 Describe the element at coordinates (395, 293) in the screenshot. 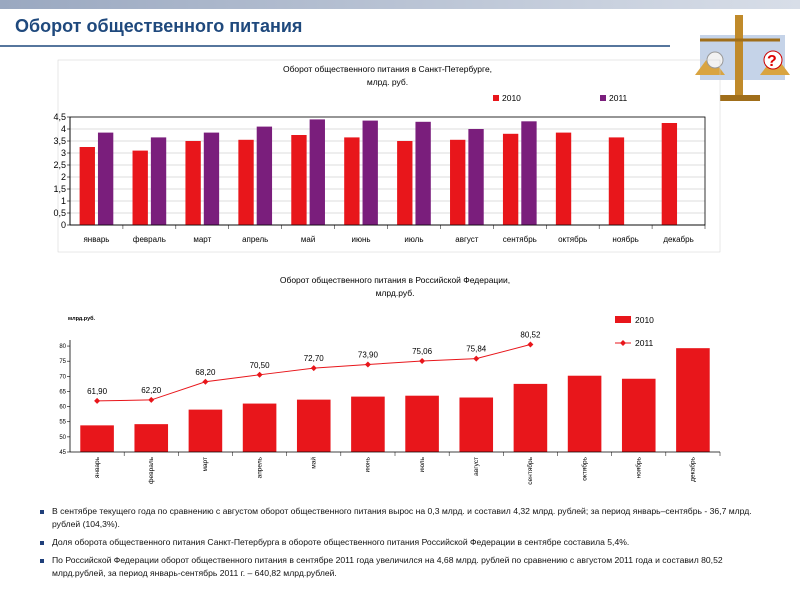

I see `chart-title: млрд.руб.` at that location.